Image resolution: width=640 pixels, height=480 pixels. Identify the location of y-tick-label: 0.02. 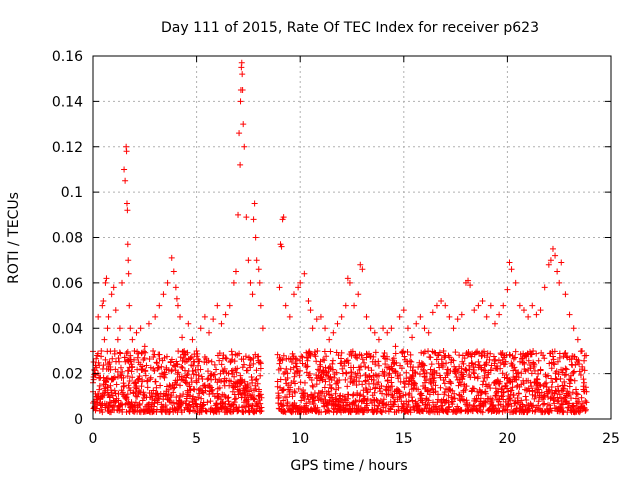
(67, 375).